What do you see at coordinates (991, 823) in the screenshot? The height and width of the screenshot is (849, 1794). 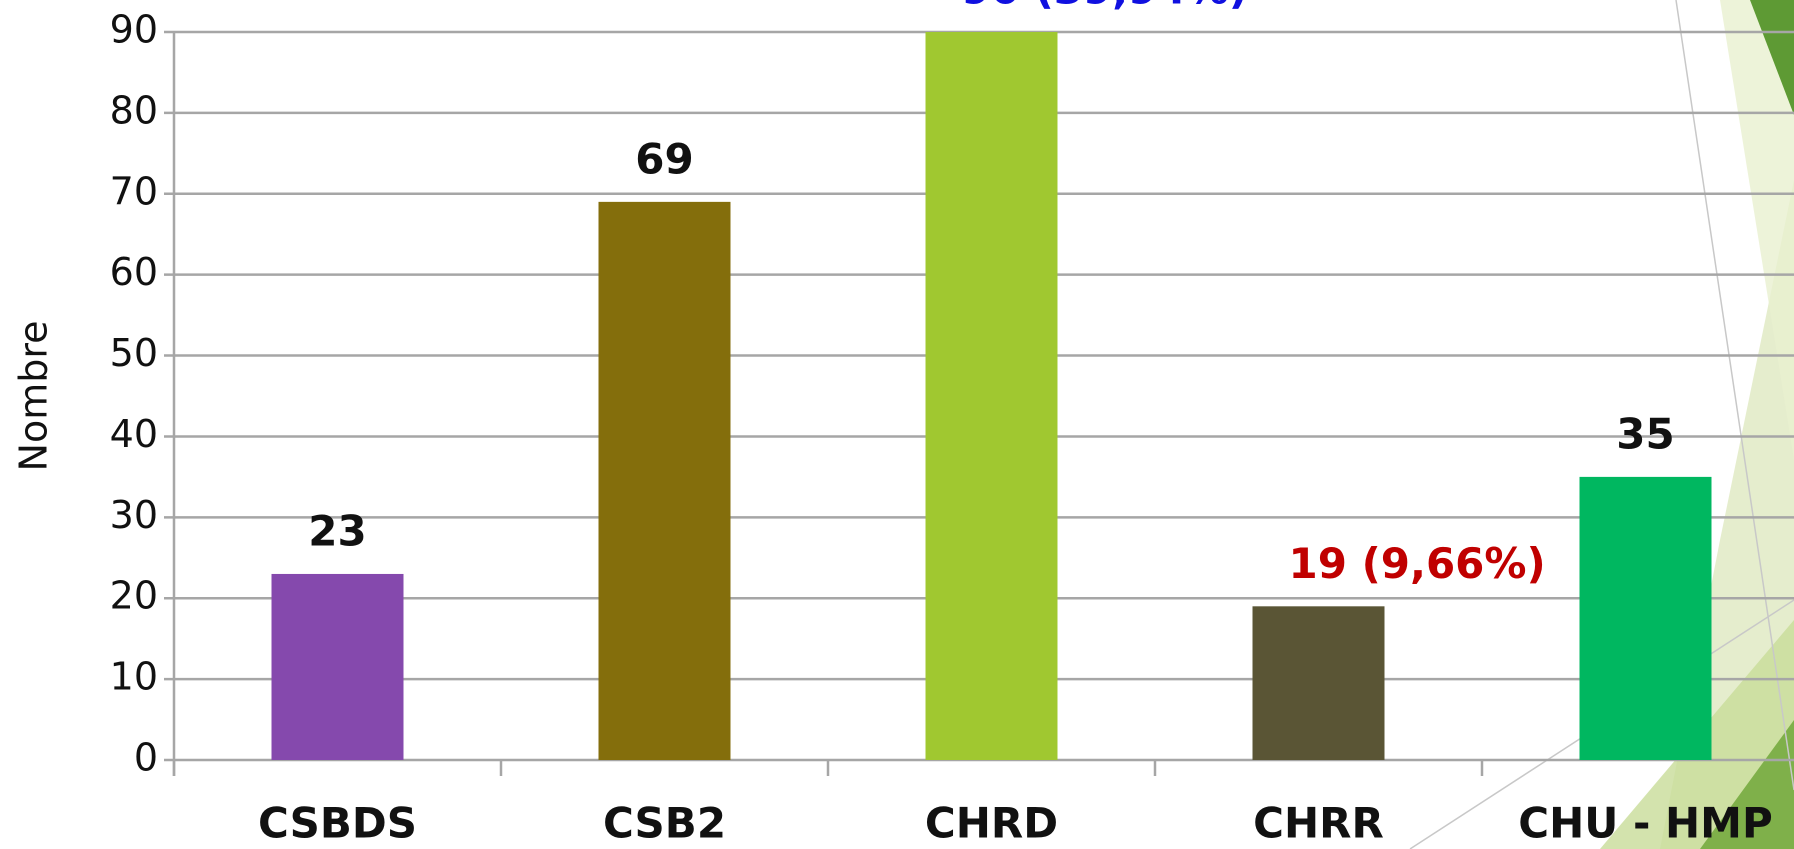 I see `x-tick-label: CHRD` at bounding box center [991, 823].